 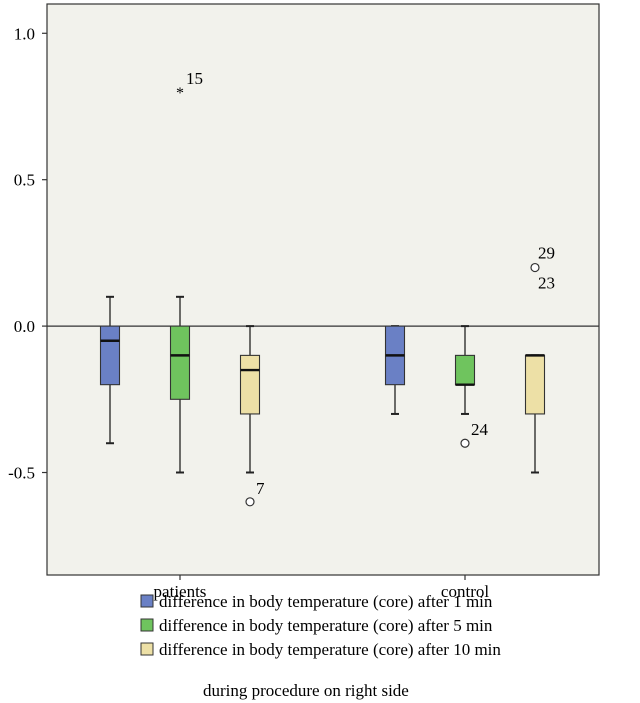 What do you see at coordinates (465, 591) in the screenshot?
I see `x-category-label: control` at bounding box center [465, 591].